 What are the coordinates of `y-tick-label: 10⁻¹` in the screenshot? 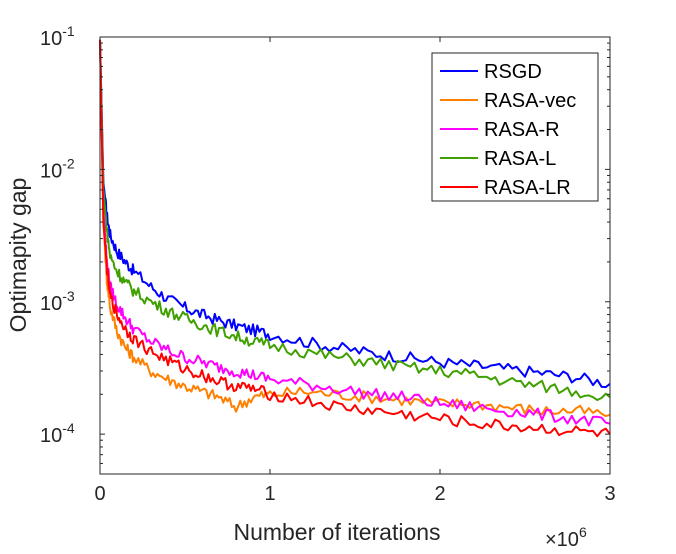 It's located at (57, 36).